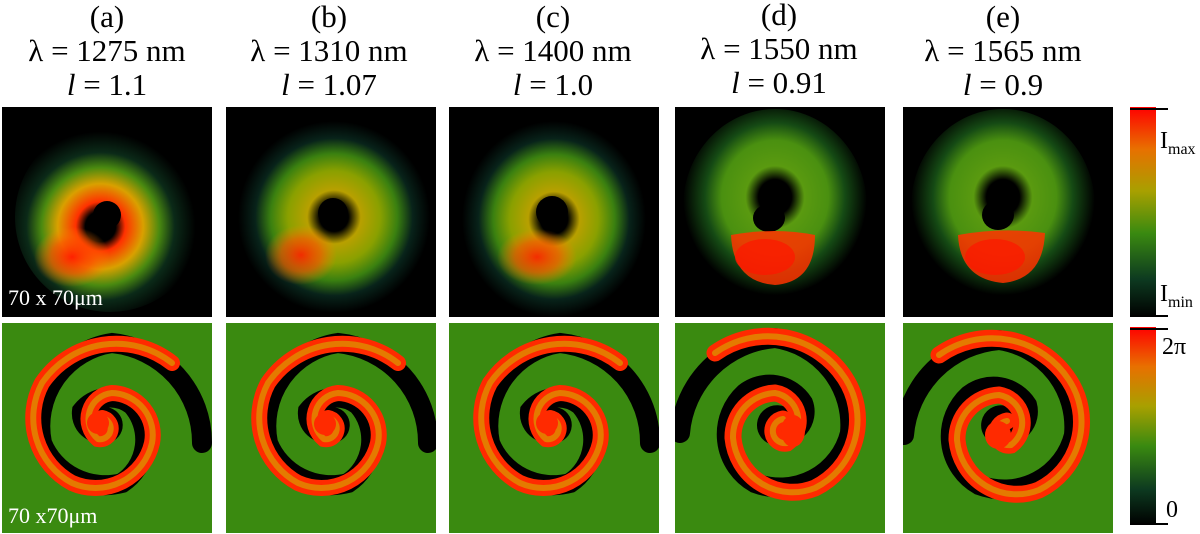 The width and height of the screenshot is (1200, 534). What do you see at coordinates (329, 17) in the screenshot?
I see `panel-tag: (b)` at bounding box center [329, 17].